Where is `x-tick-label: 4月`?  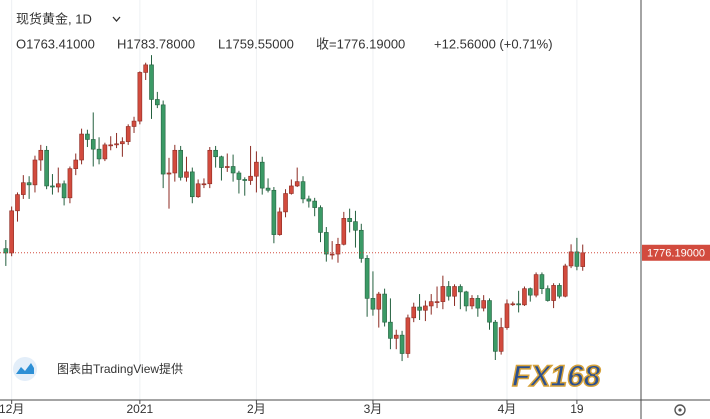
x-tick-label: 4月 is located at coordinates (507, 409).